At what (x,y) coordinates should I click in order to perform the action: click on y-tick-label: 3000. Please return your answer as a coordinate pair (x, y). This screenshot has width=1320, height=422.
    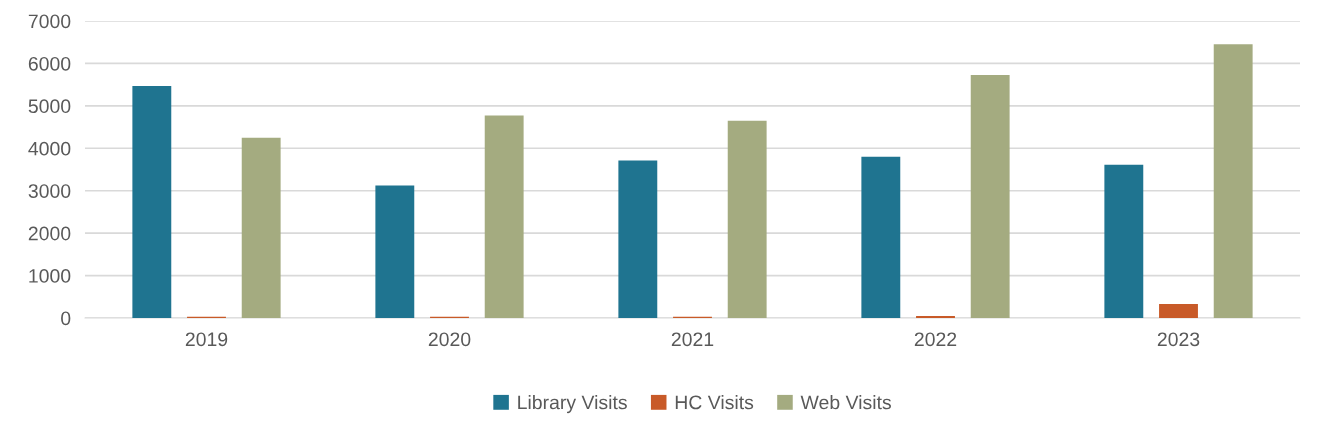
    Looking at the image, I should click on (49, 191).